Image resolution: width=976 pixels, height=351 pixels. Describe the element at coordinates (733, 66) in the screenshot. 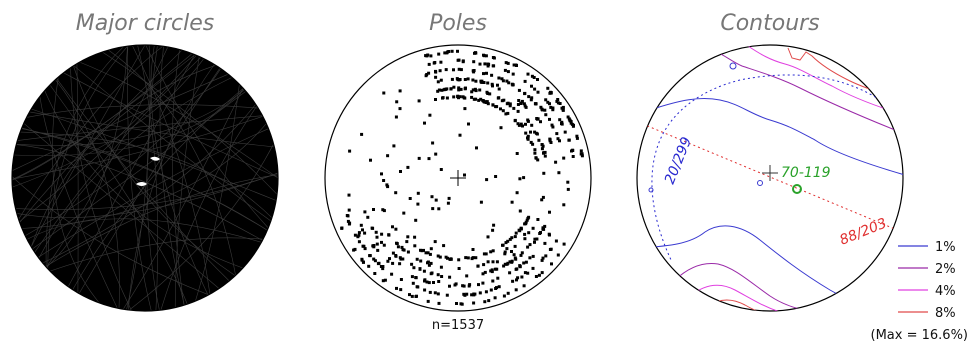

I see `contour-island` at that location.